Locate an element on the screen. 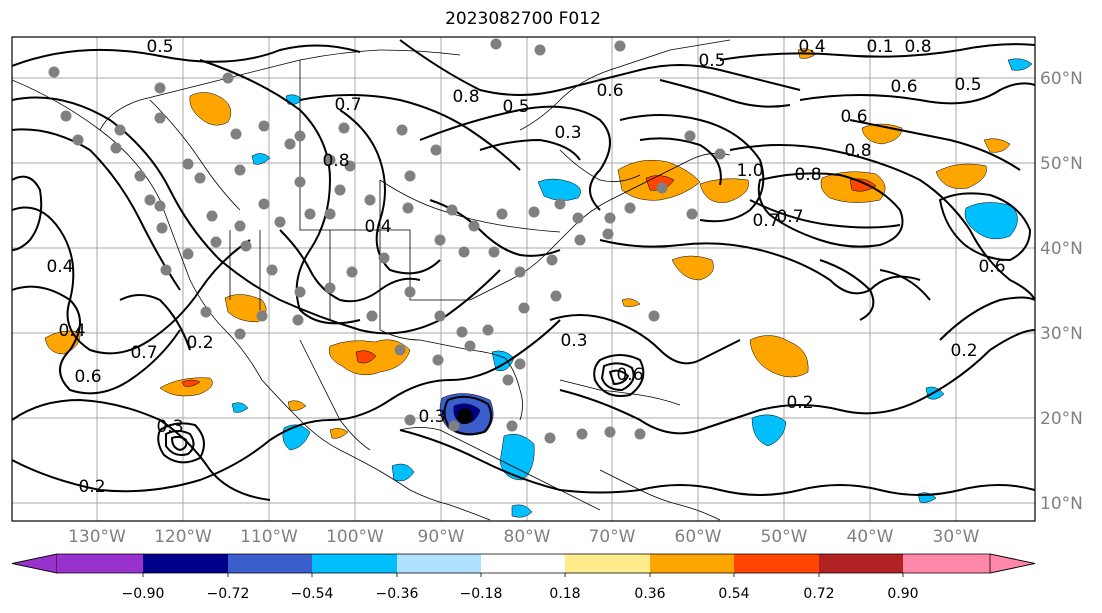  colorbar-outline is located at coordinates (523, 563).